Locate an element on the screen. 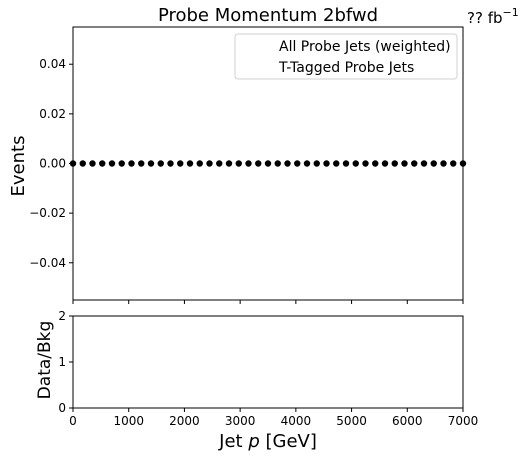 Image resolution: width=529 pixels, height=460 pixels. x-axis-label-unit: [GeV] is located at coordinates (288, 441).